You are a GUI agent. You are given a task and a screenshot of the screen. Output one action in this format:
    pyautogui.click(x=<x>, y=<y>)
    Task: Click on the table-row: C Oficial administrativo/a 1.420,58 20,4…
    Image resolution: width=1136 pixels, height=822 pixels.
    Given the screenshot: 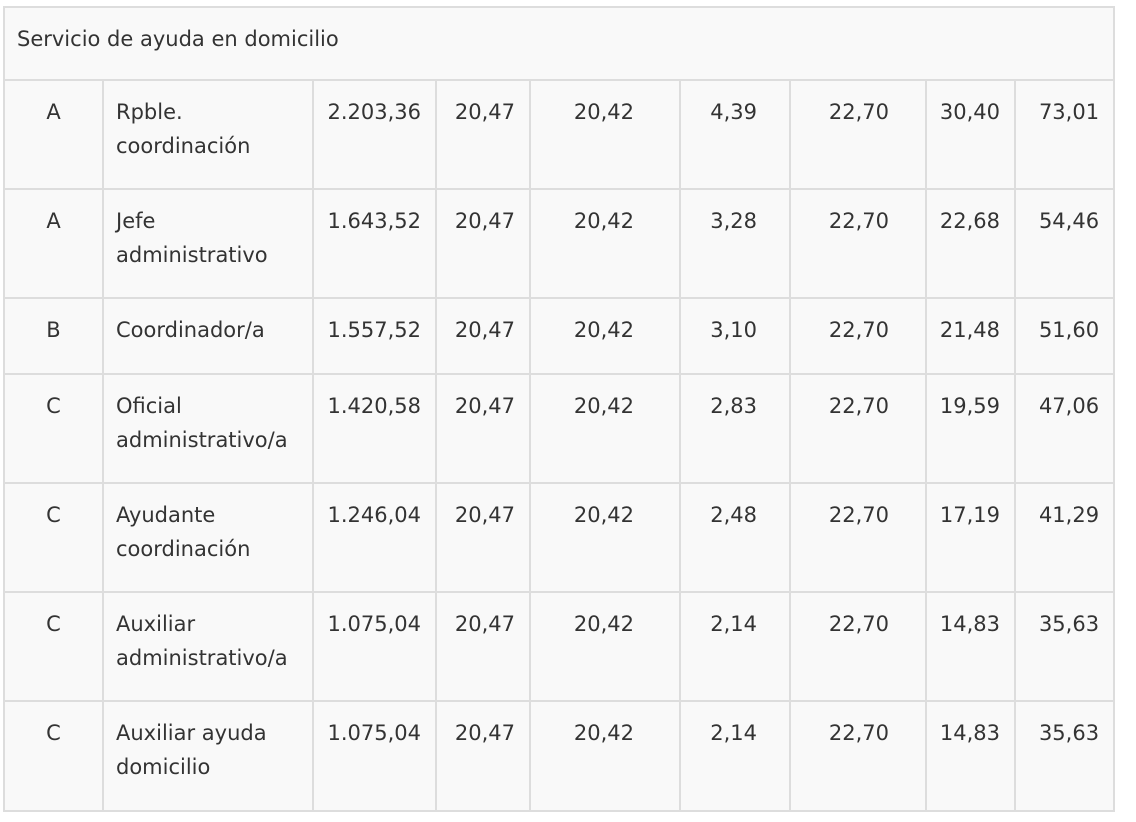 What is the action you would take?
    pyautogui.click(x=559, y=428)
    